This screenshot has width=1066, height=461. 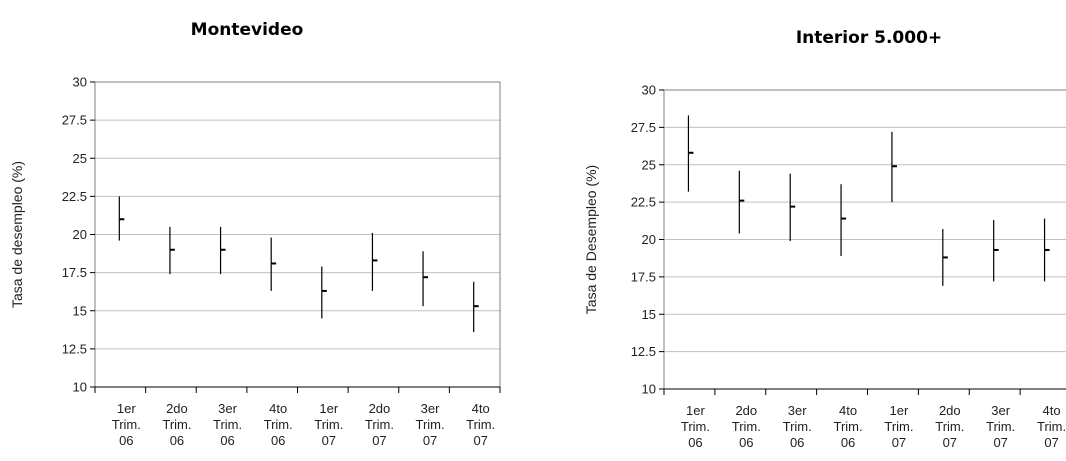 What do you see at coordinates (80, 234) in the screenshot?
I see `montevideo-y-tick-label: 20` at bounding box center [80, 234].